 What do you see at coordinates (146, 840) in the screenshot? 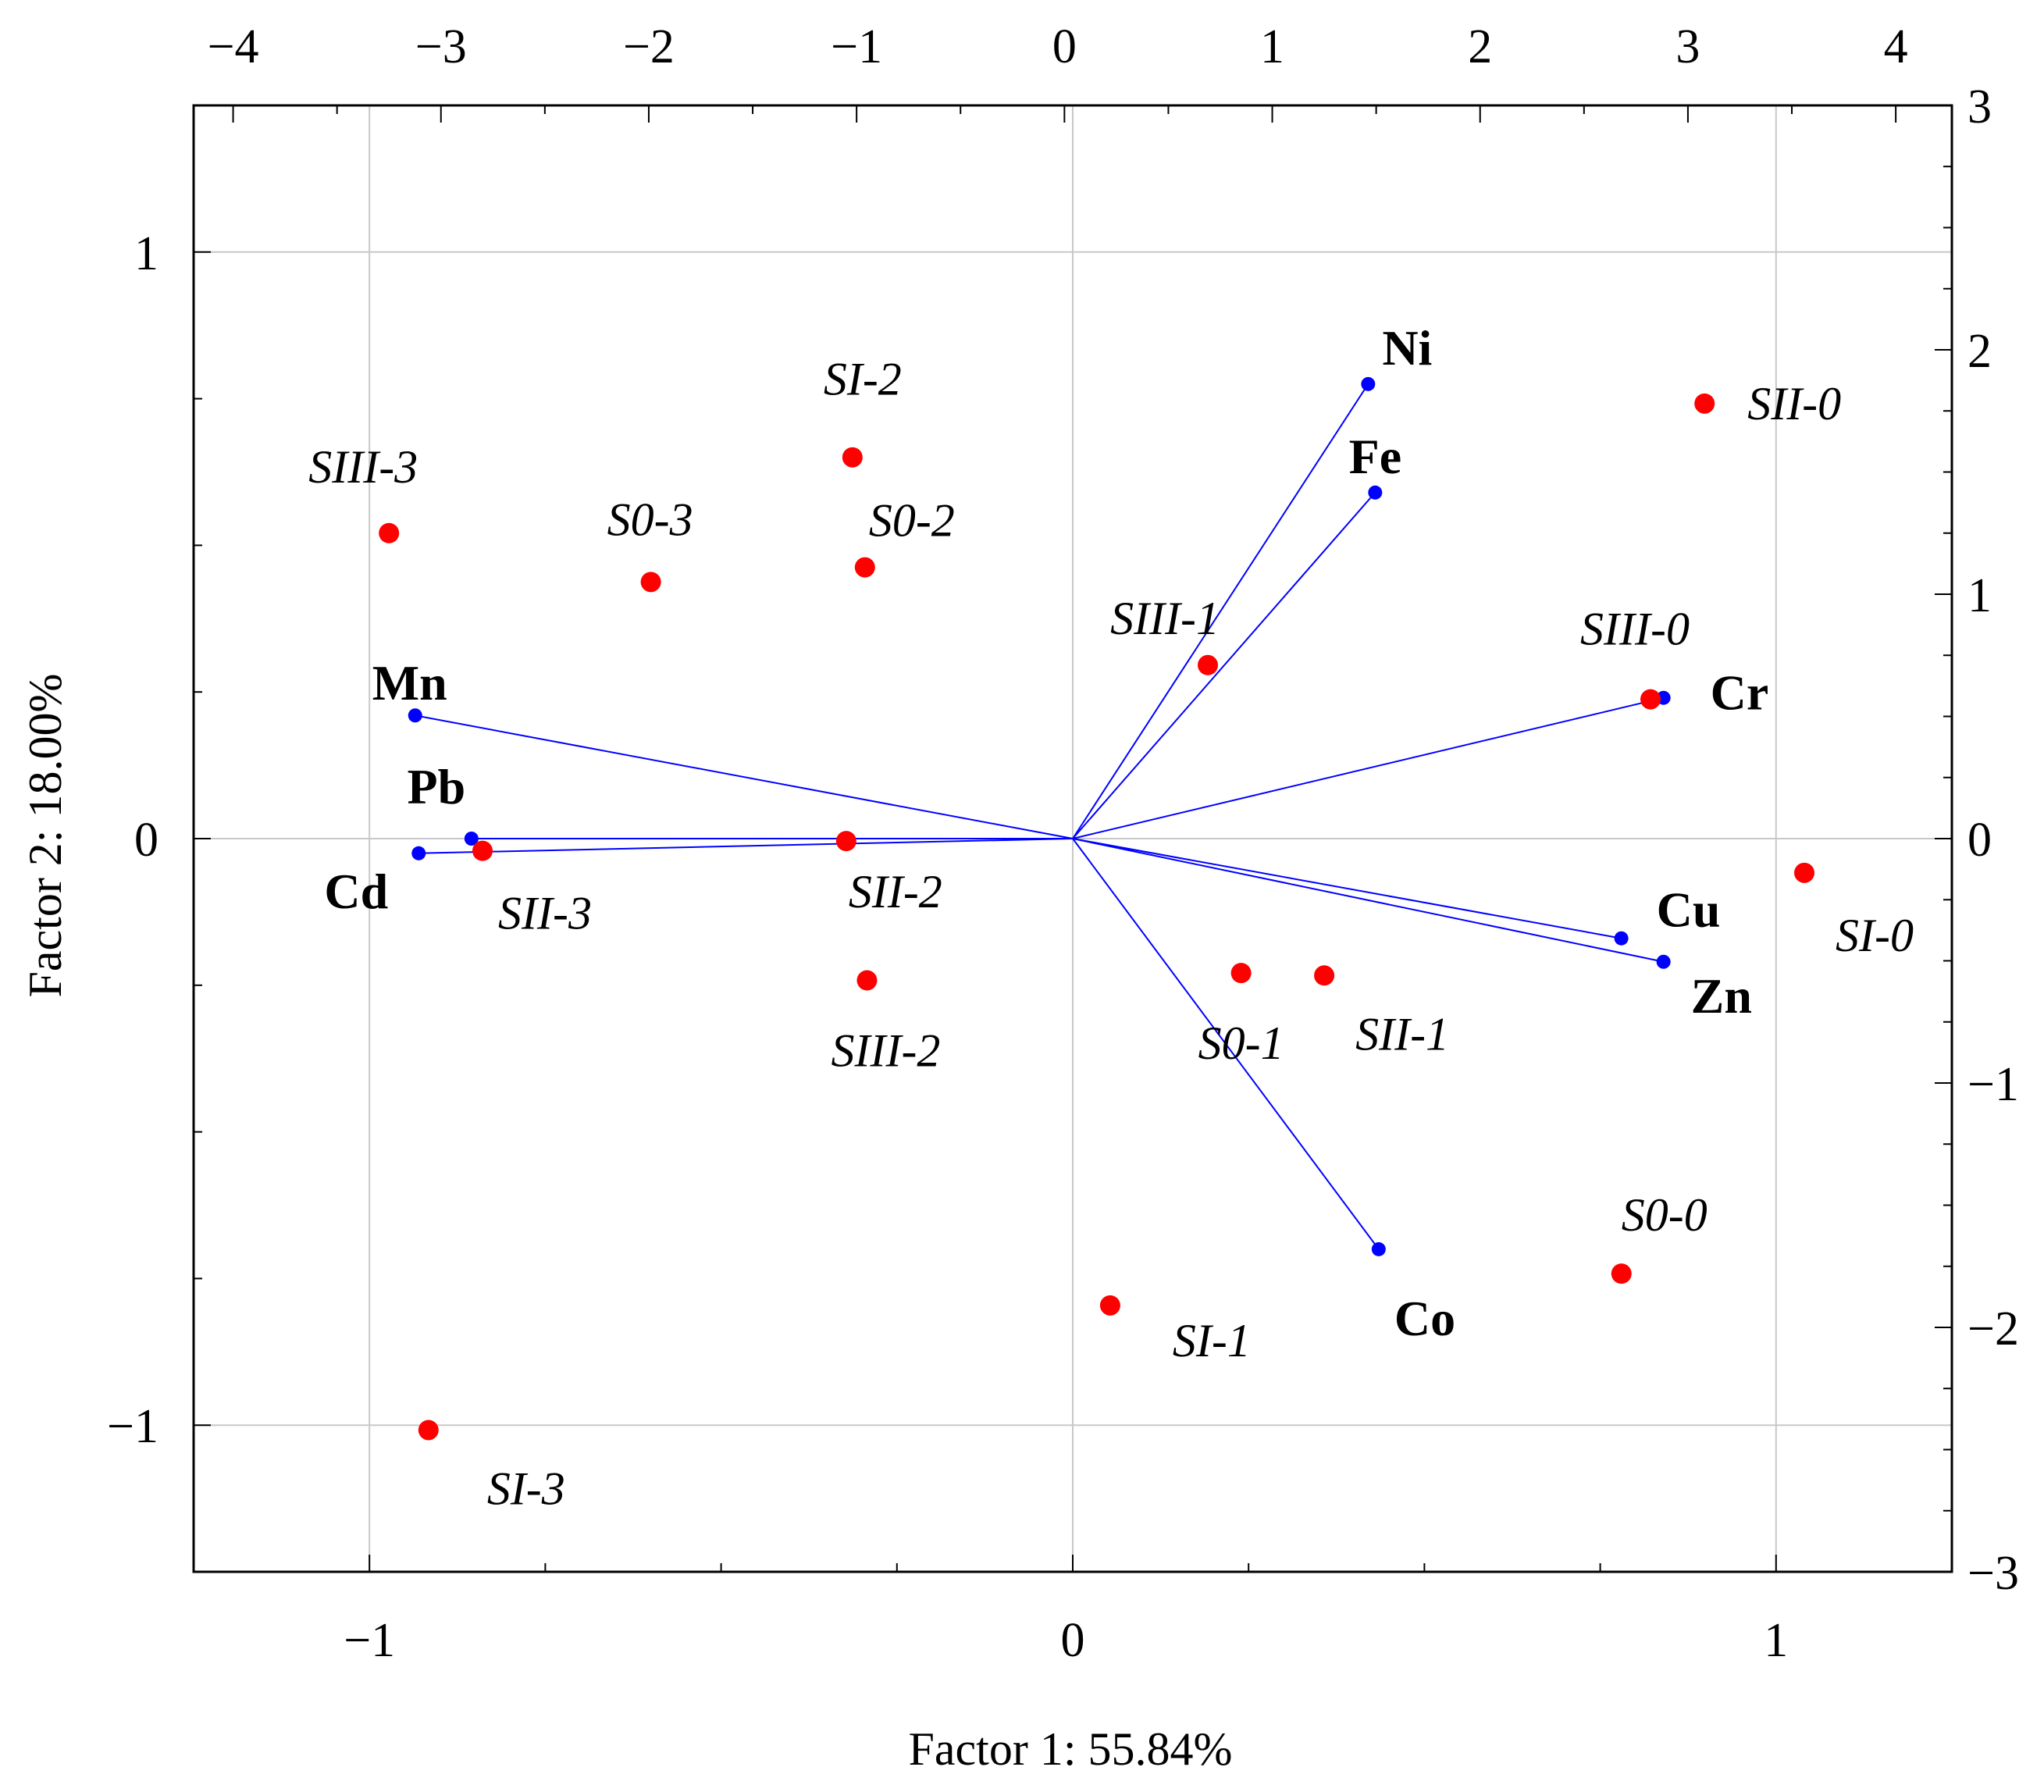
I see `left-tick-label: 0` at bounding box center [146, 840].